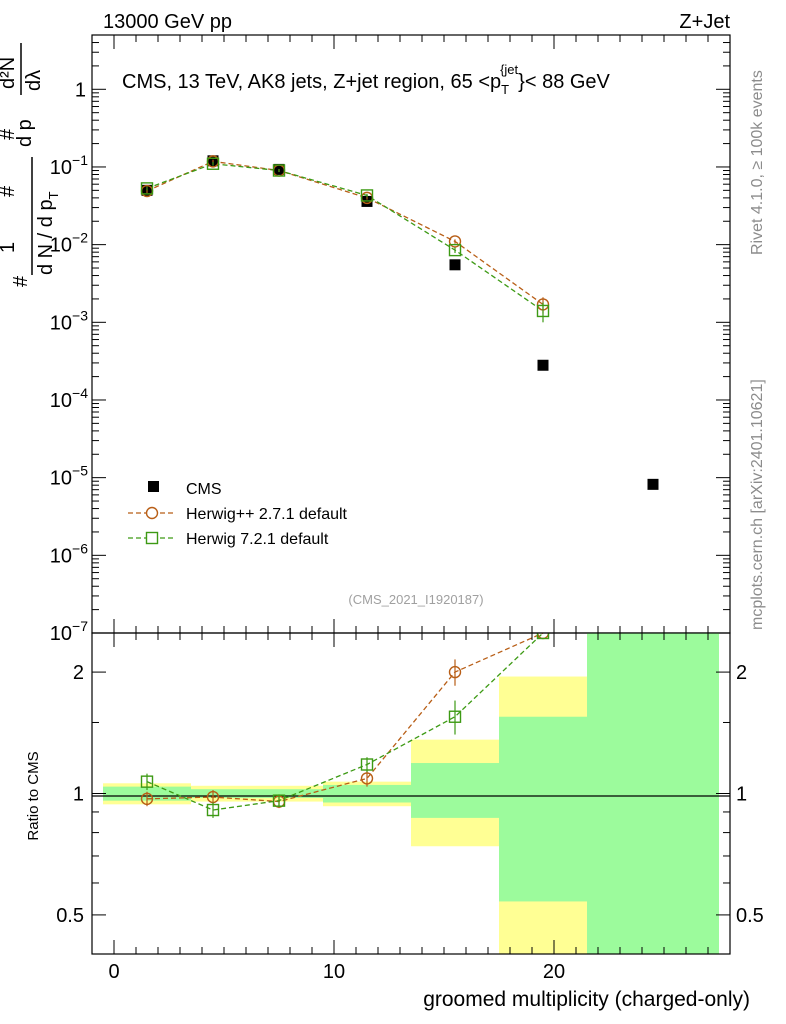  Describe the element at coordinates (69, 165) in the screenshot. I see `y-tick-label: 10⁻¹` at that location.